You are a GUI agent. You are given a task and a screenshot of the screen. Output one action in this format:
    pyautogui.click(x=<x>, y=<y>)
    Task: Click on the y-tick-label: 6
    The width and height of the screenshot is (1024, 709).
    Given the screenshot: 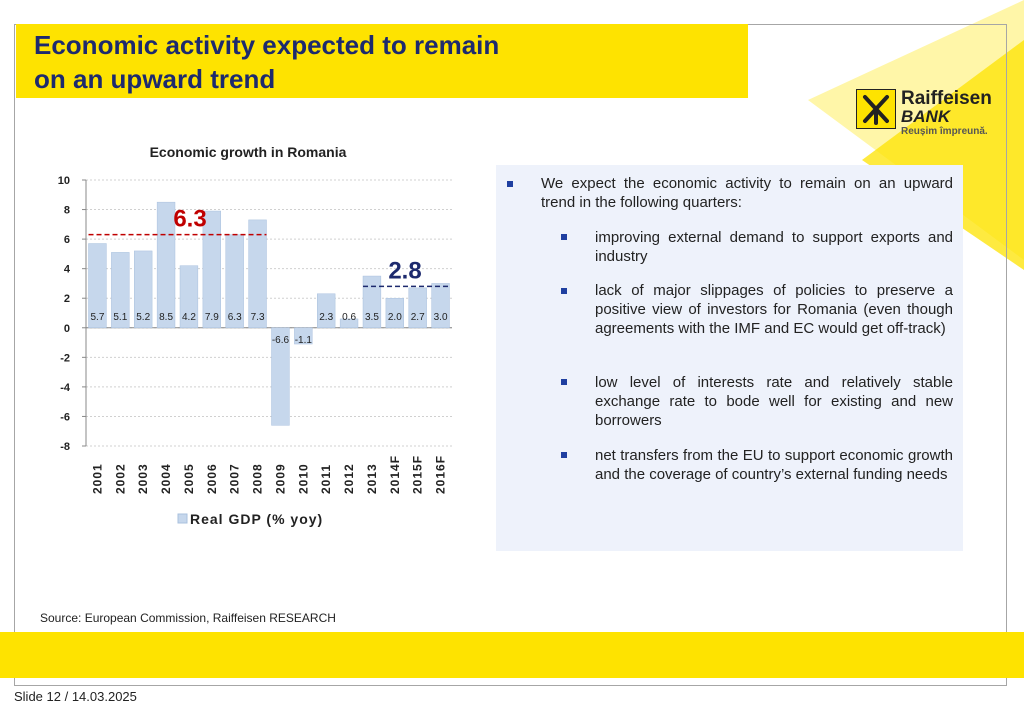 What is the action you would take?
    pyautogui.click(x=67, y=240)
    